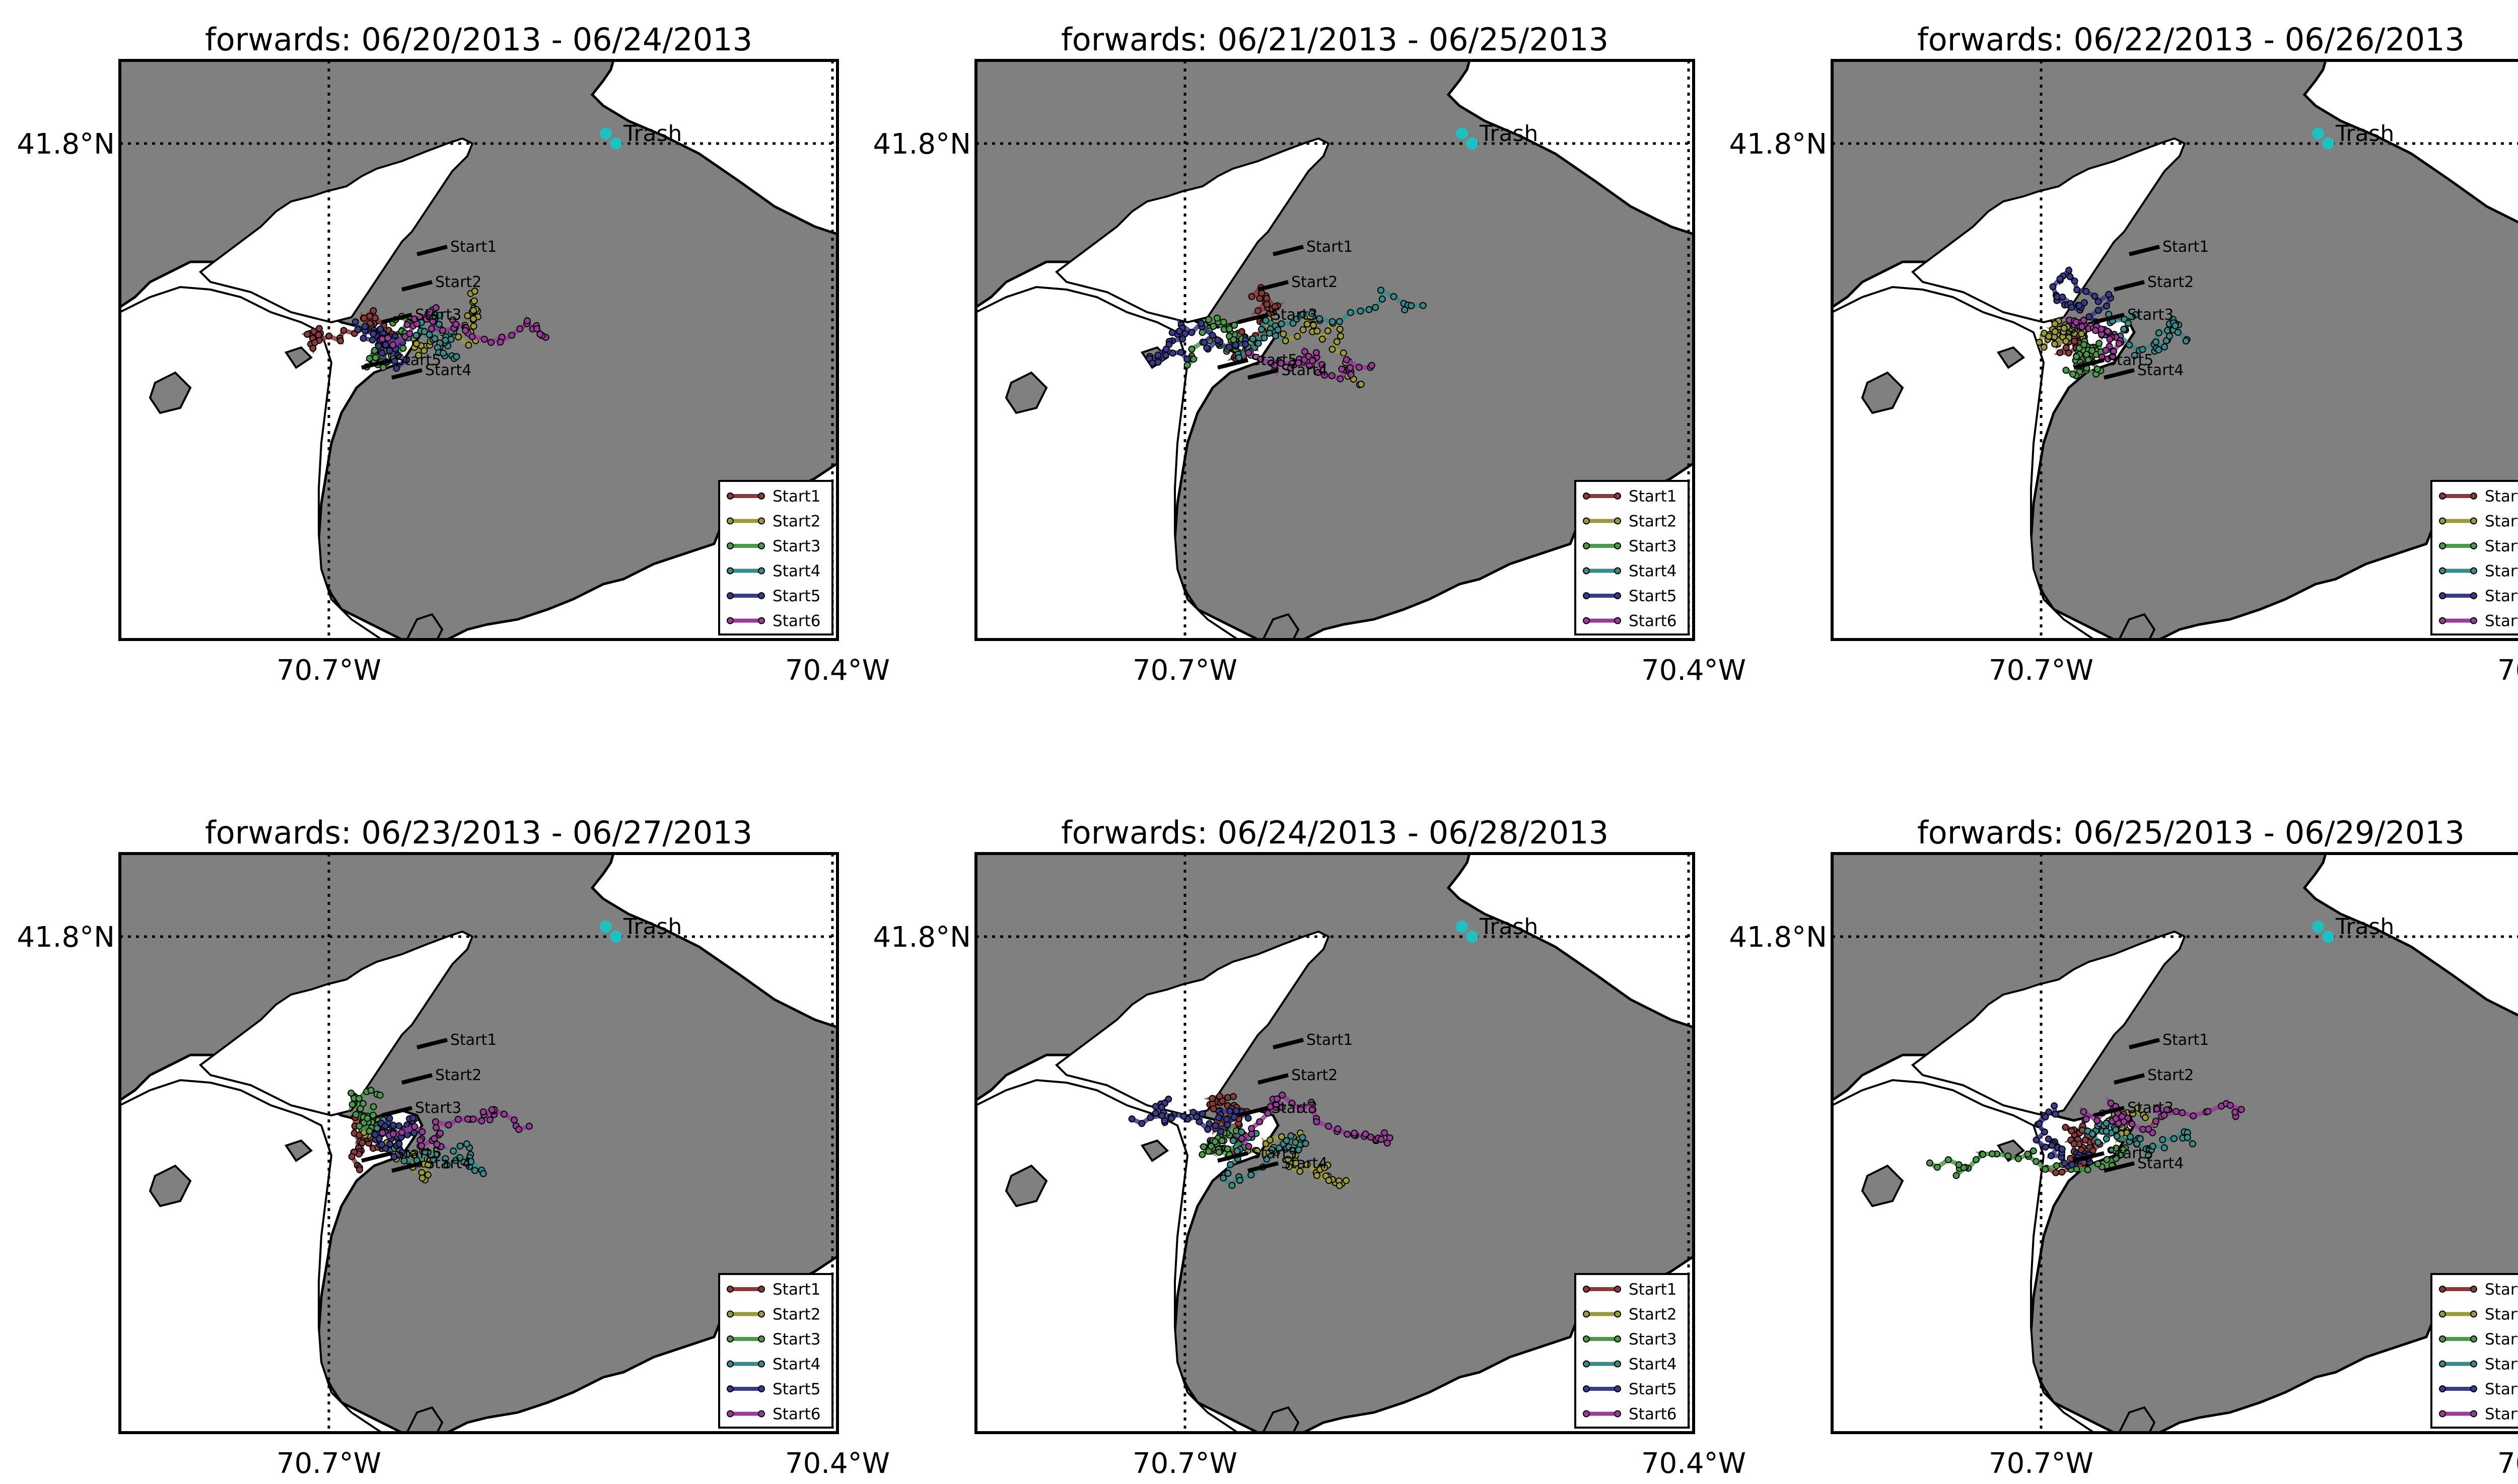 The width and height of the screenshot is (2518, 1484). Describe the element at coordinates (479, 833) in the screenshot. I see `panel-title: forwards: 06/23/2013 - 06/27/2013` at that location.